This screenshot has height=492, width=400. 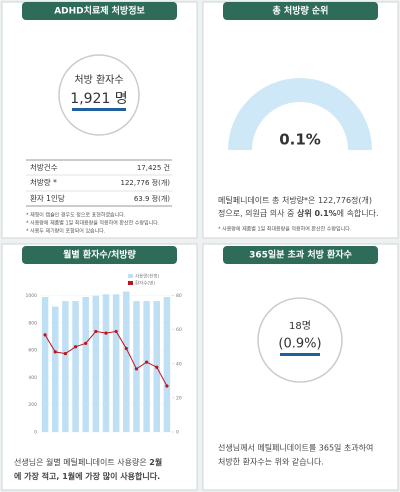 I want to click on gauge, so click(x=300, y=114).